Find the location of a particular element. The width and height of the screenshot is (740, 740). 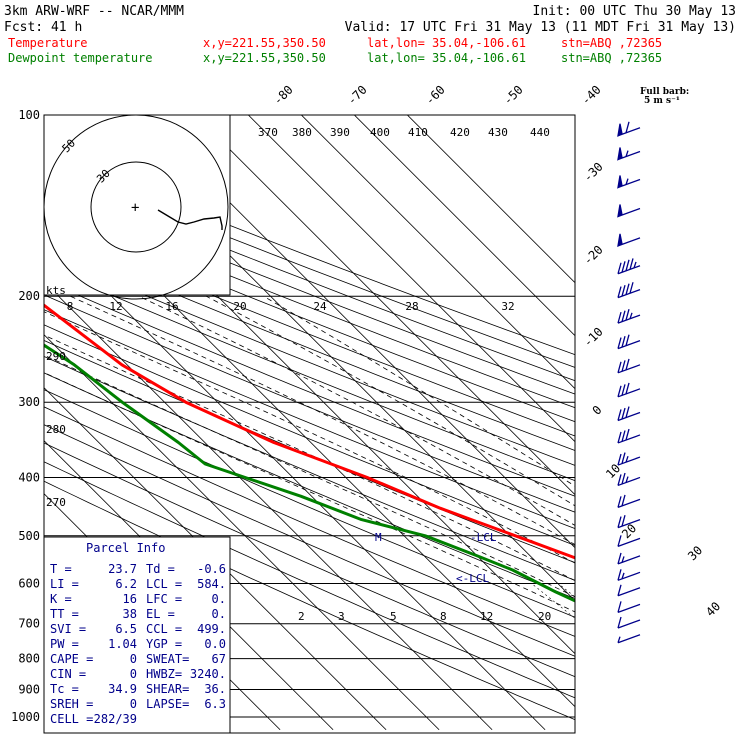

theta-label: 410 is located at coordinates (418, 132).